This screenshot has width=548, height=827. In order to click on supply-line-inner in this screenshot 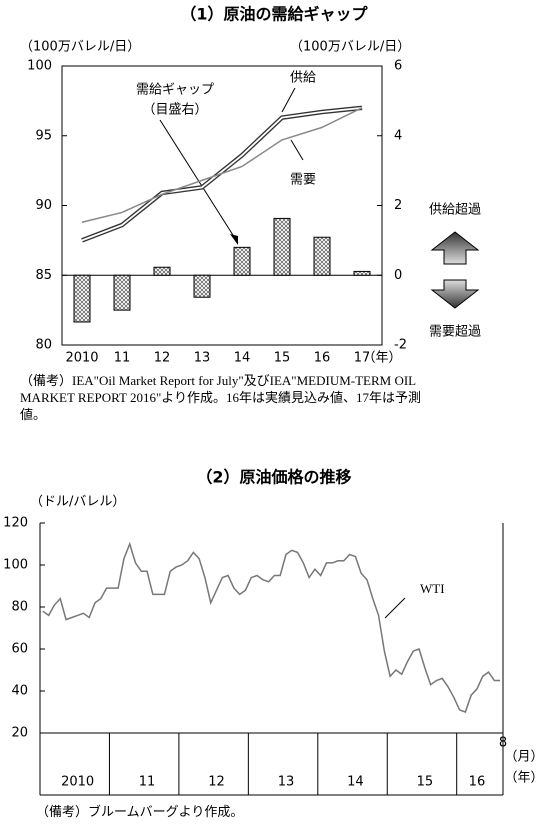, I will do `click(222, 174)`.